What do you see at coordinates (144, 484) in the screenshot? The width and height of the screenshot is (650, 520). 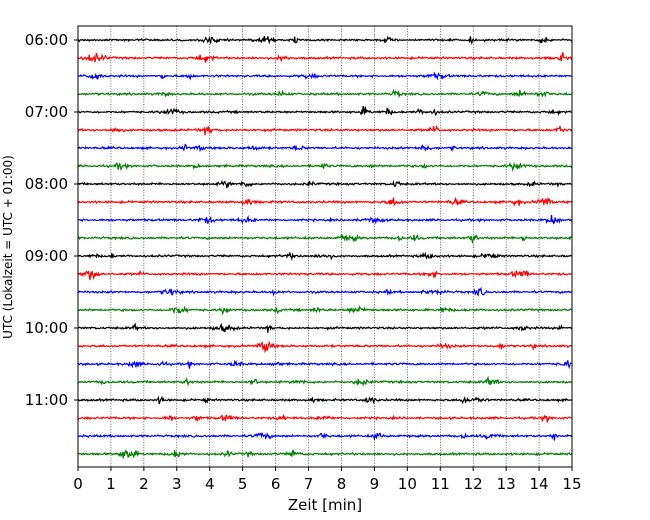 I see `x-tick-label: 2` at bounding box center [144, 484].